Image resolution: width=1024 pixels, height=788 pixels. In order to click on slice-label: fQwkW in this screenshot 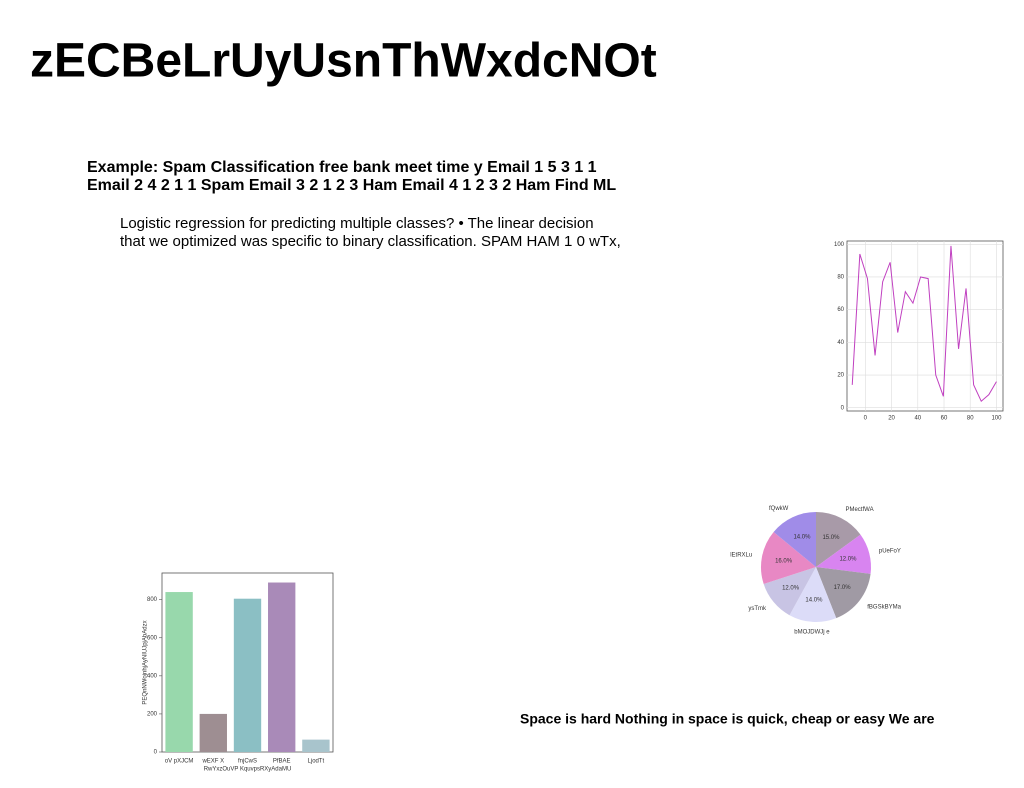, I will do `click(779, 509)`.